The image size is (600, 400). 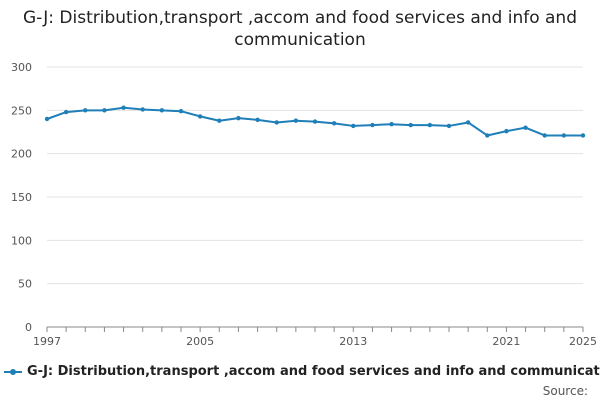 I want to click on source-label: Source:, so click(x=565, y=391).